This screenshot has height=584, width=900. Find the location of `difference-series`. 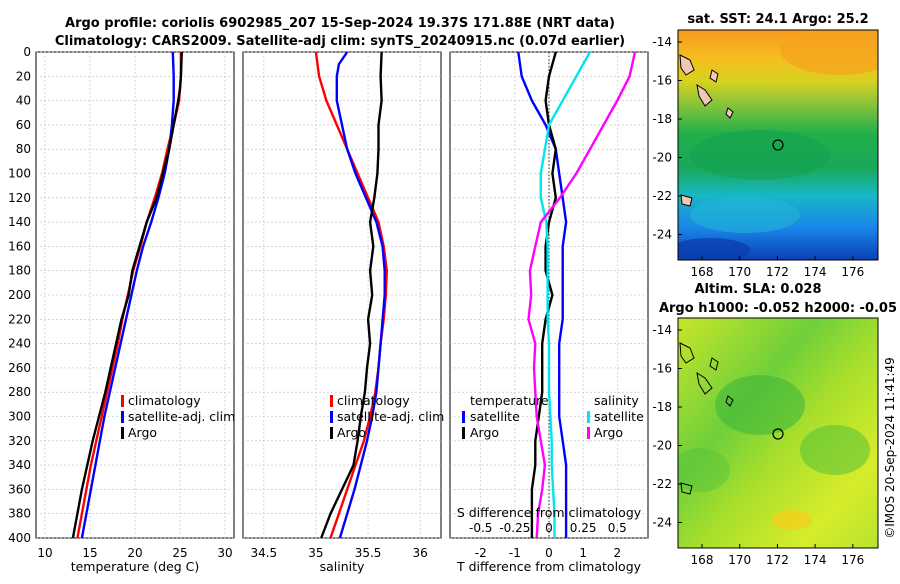

difference-series is located at coordinates (577, 295).